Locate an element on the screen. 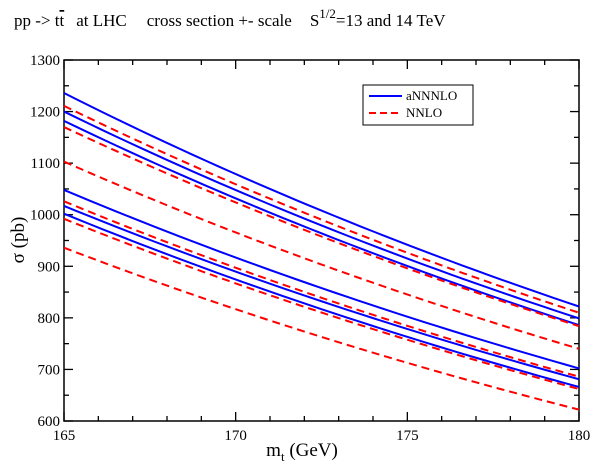 This screenshot has width=599, height=466. title-energy-prefix: S is located at coordinates (314, 20).